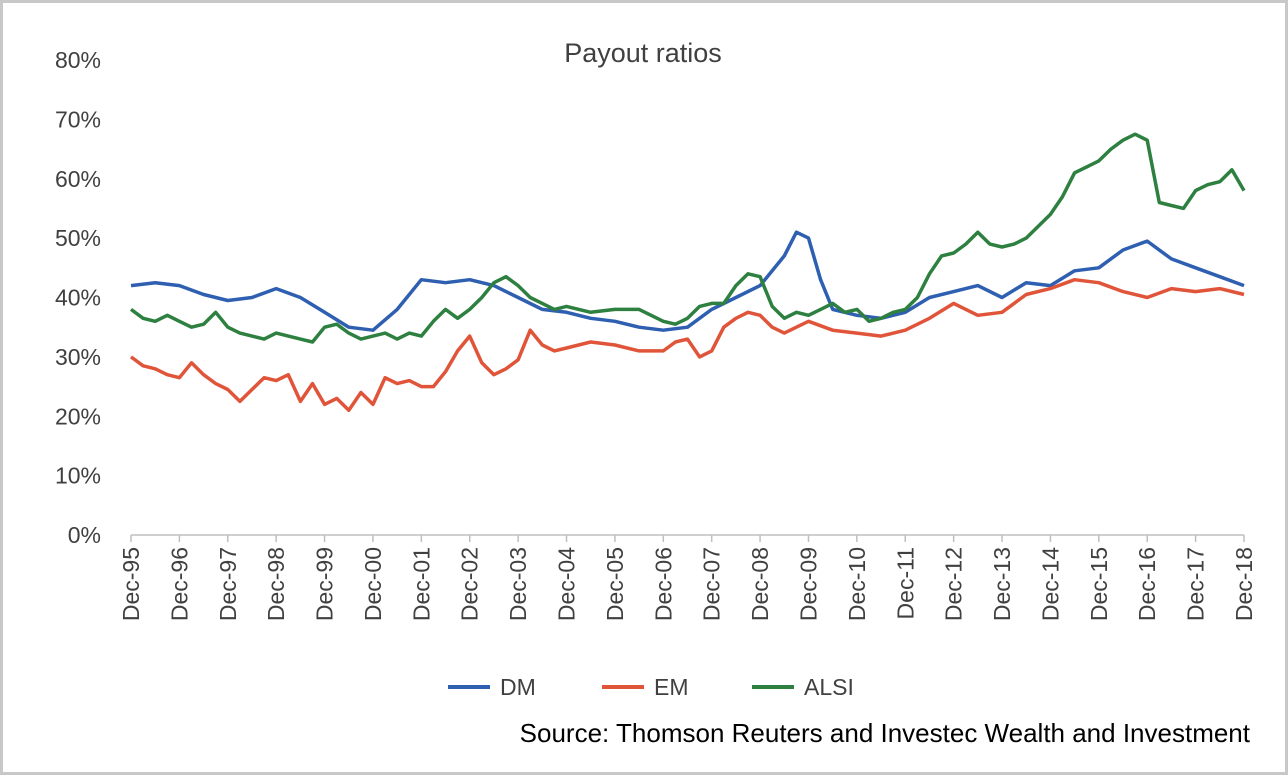 The height and width of the screenshot is (775, 1288). I want to click on x-tick-label: Dec-17, so click(1196, 584).